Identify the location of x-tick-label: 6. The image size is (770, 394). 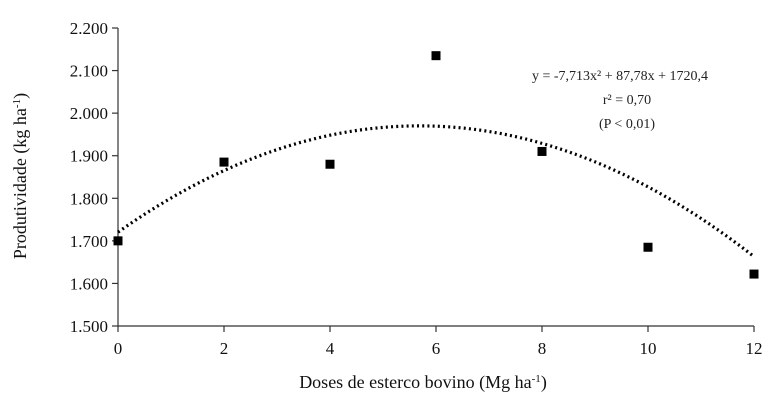
(436, 348).